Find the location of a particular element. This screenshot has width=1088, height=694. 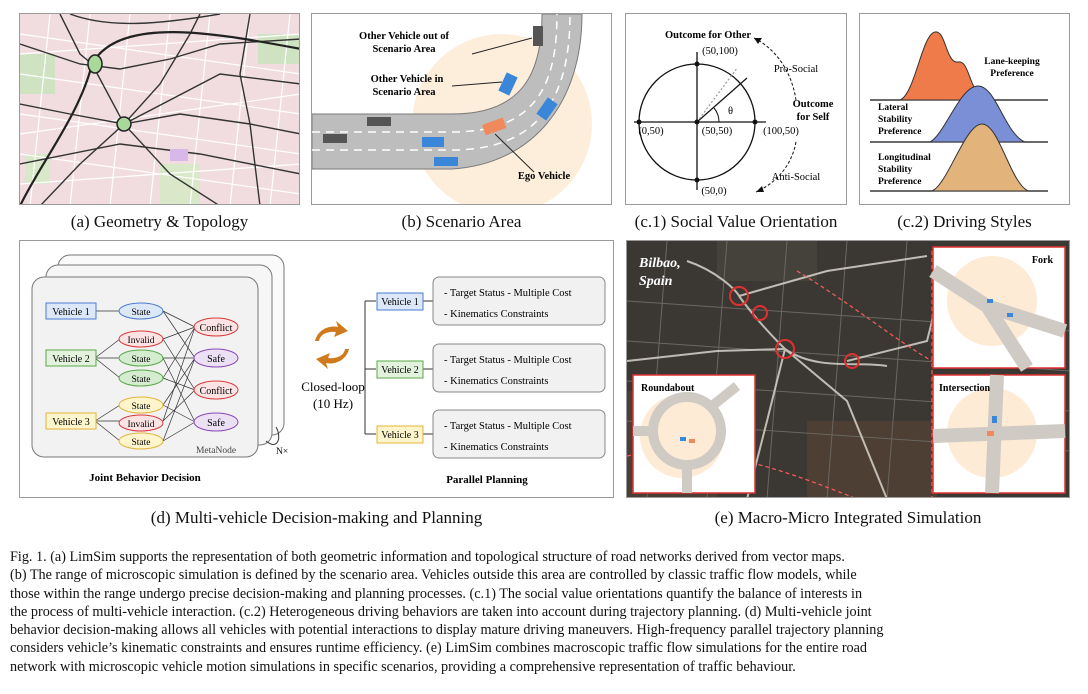

label-bottom: (50,0) is located at coordinates (714, 191).